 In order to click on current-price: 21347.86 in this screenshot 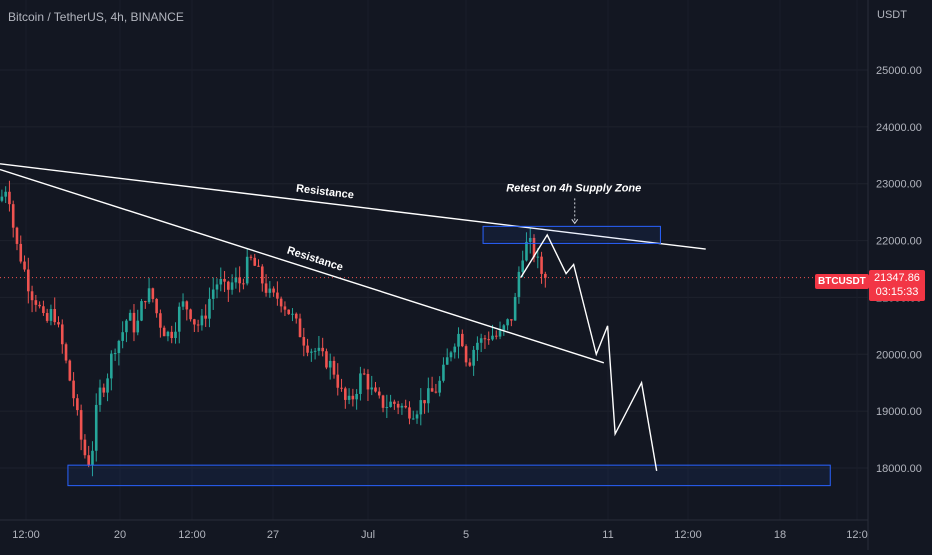, I will do `click(897, 278)`.